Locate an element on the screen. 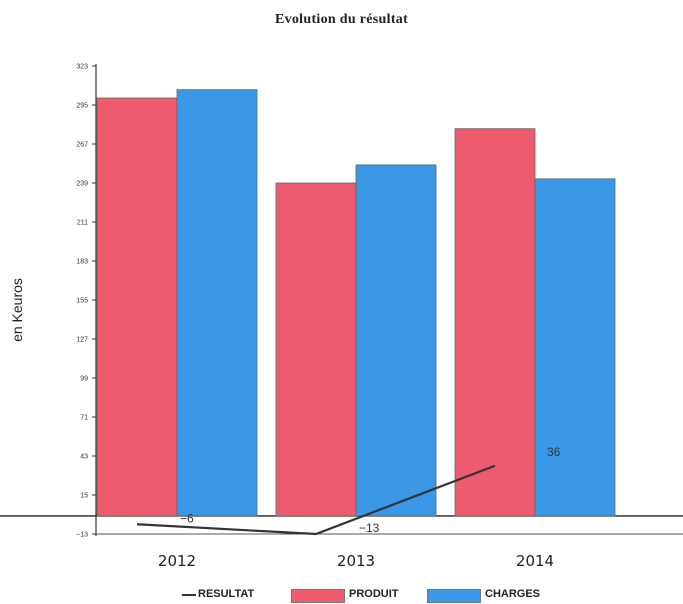 The image size is (683, 604). legend-line-resultat is located at coordinates (189, 595).